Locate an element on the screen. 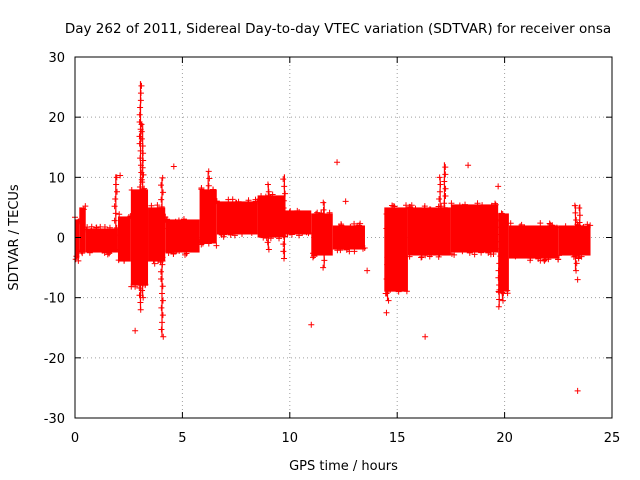 The width and height of the screenshot is (640, 480). y-tick-label: 0 is located at coordinates (61, 239).